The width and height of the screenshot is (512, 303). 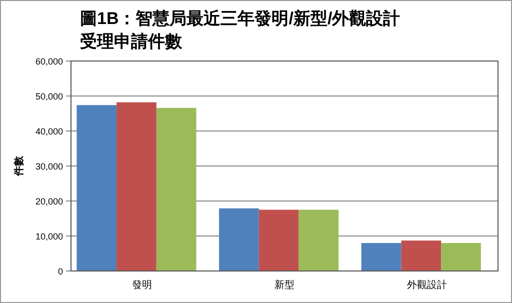 I want to click on x-tick-label: 新型, so click(x=284, y=285).